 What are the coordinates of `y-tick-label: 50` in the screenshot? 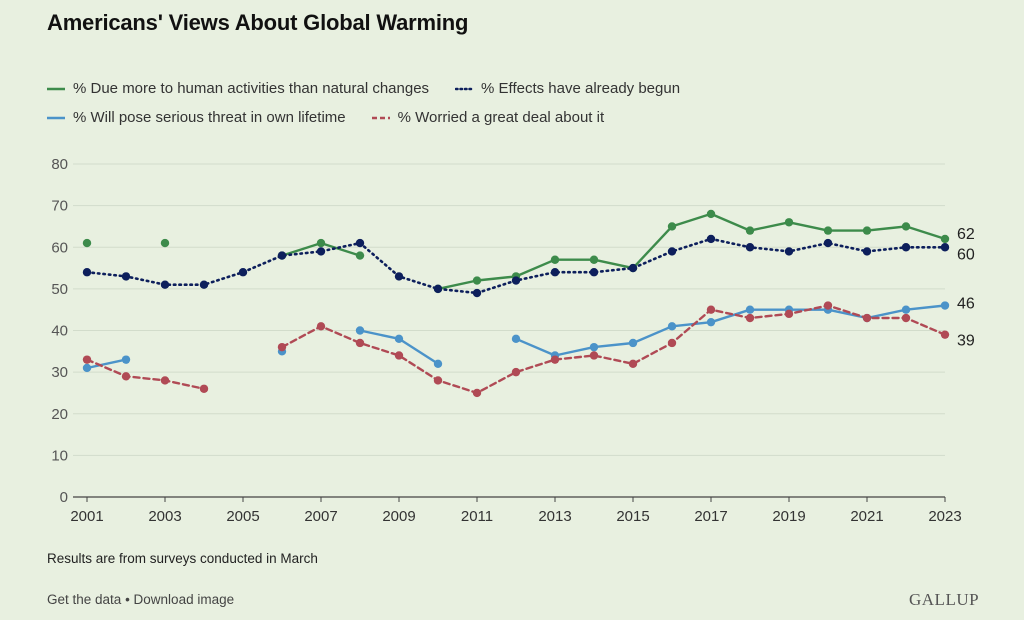 It's located at (59, 289).